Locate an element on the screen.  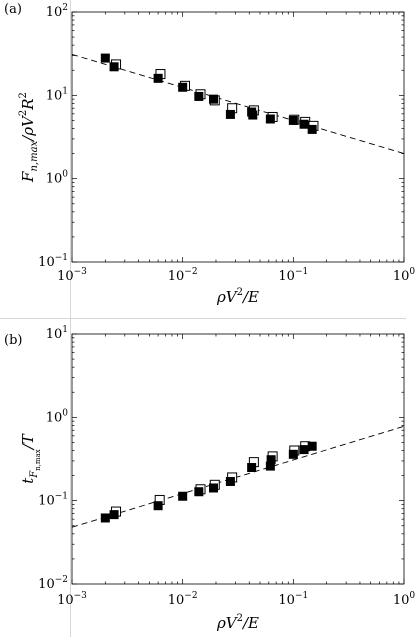
y-tick-label: 10⁻² is located at coordinates (53, 583).